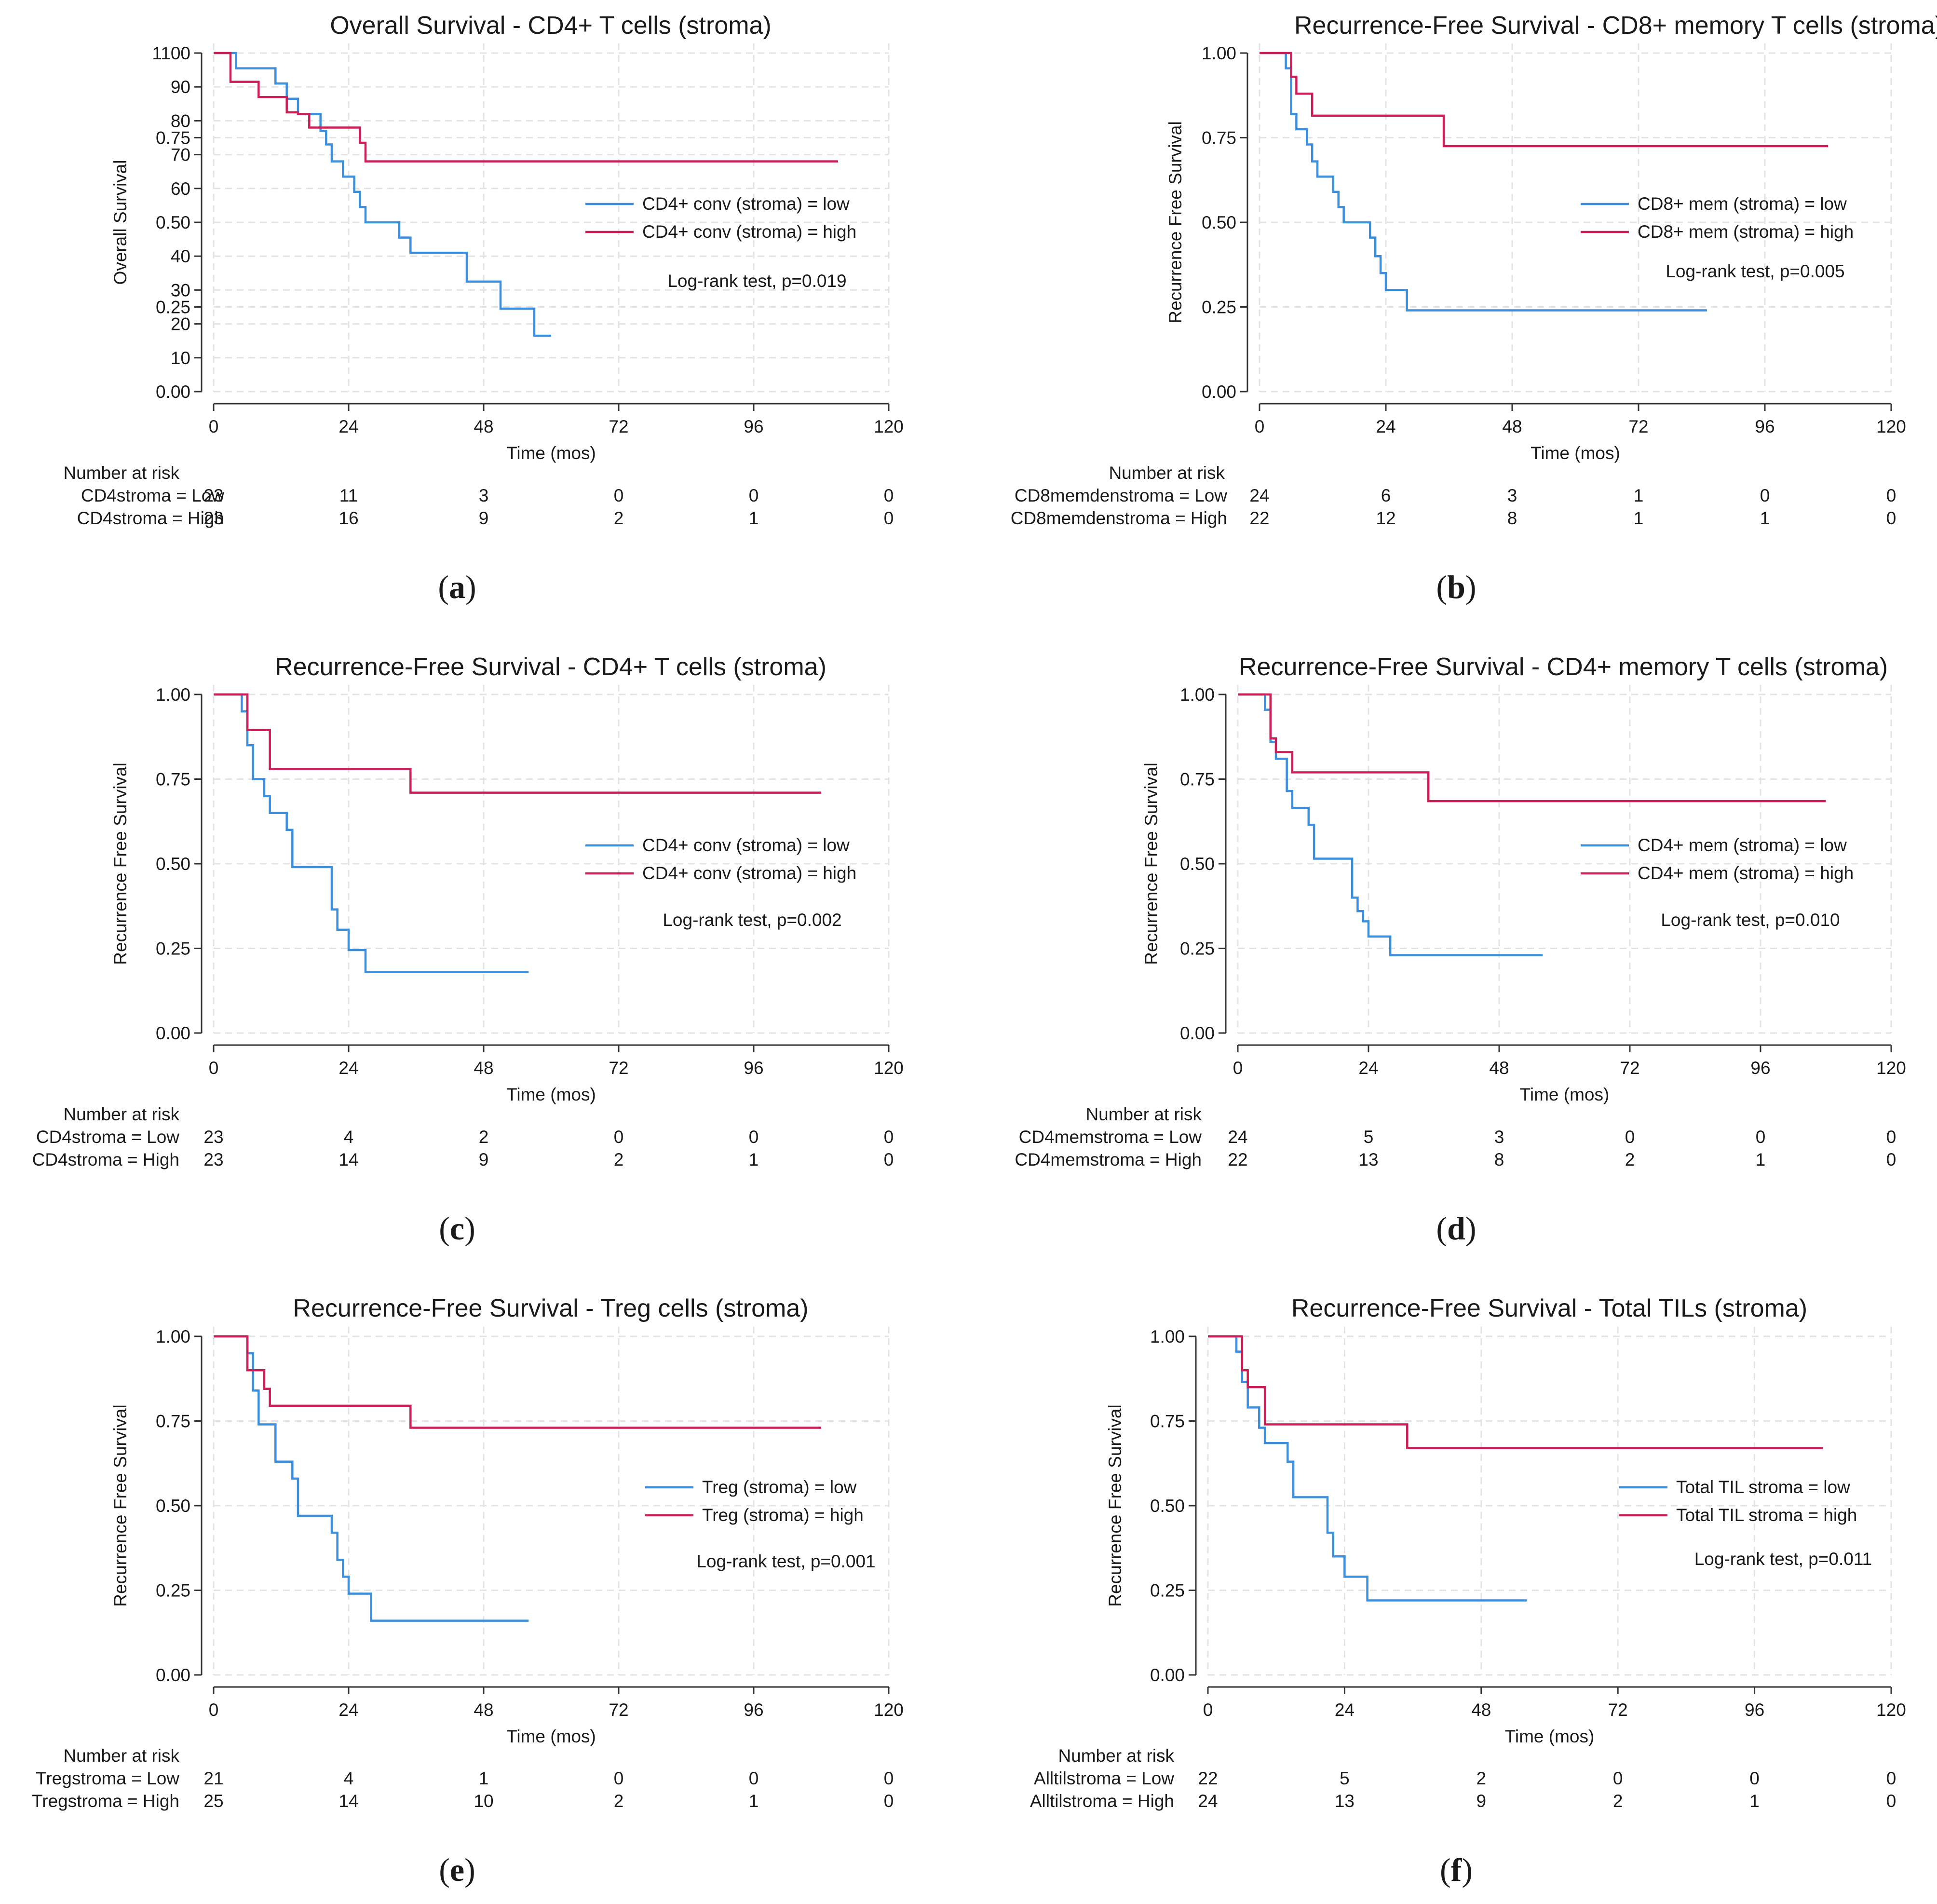  I want to click on y-tick-label: 80, so click(180, 121).